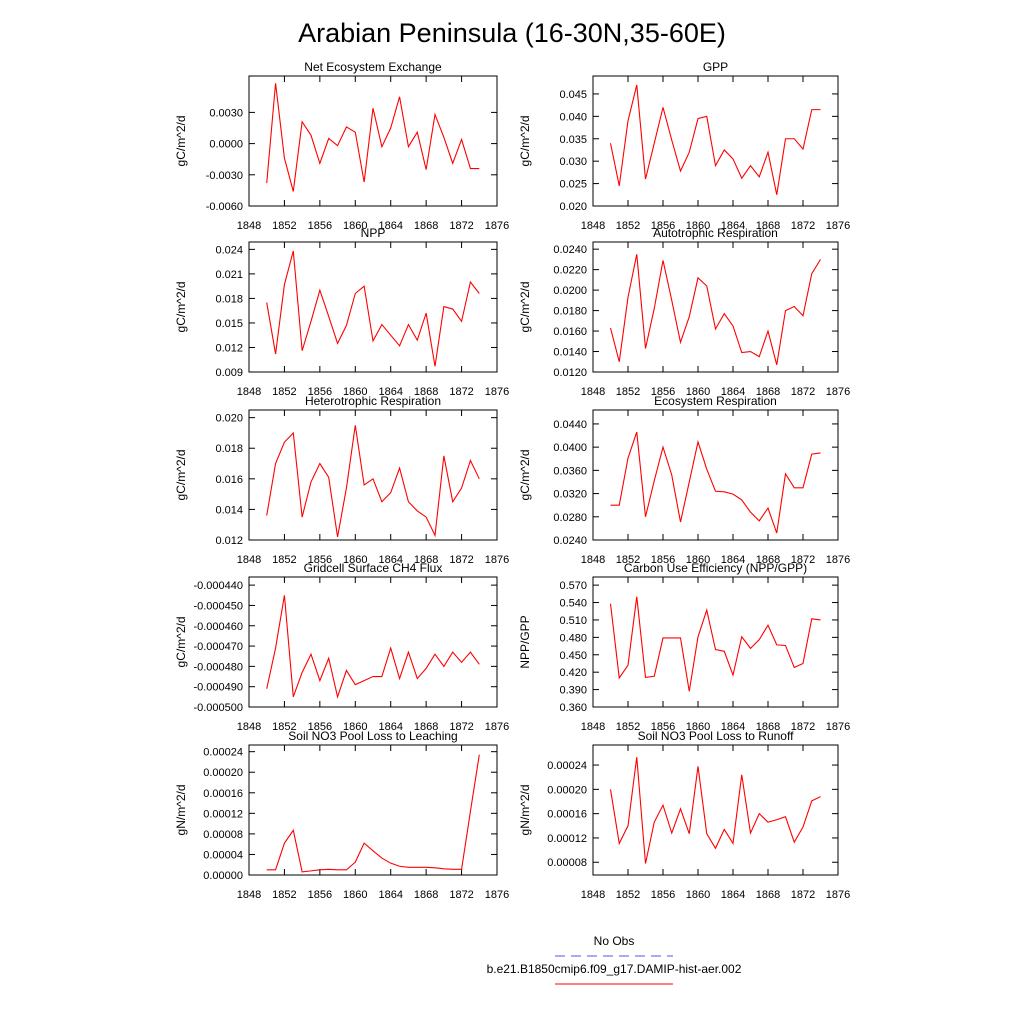 The height and width of the screenshot is (1029, 1024). I want to click on y-tick-label: 0.0160, so click(570, 332).